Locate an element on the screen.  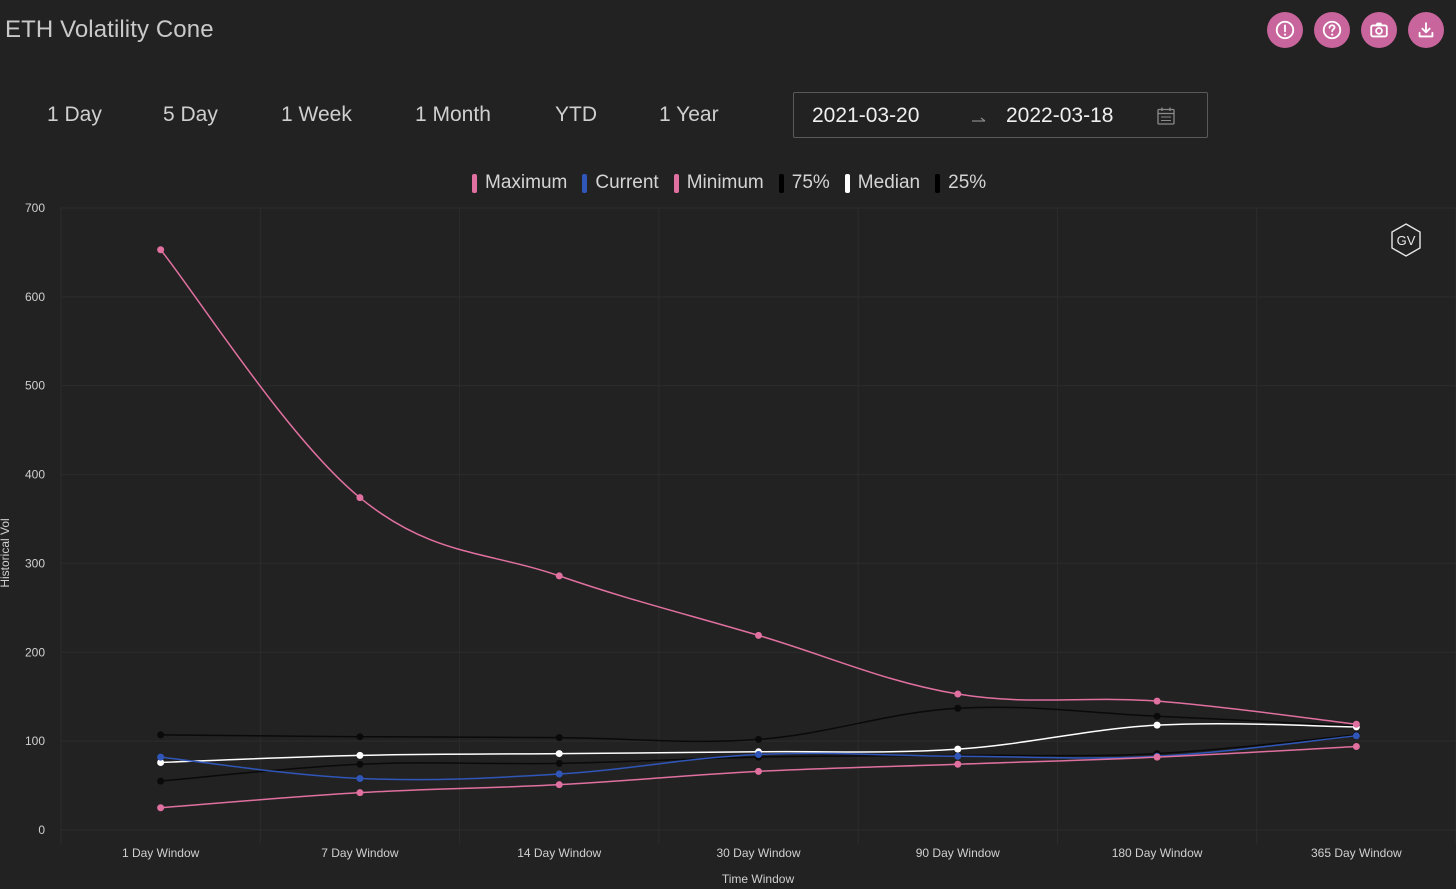
legend-label: 25% is located at coordinates (967, 182).